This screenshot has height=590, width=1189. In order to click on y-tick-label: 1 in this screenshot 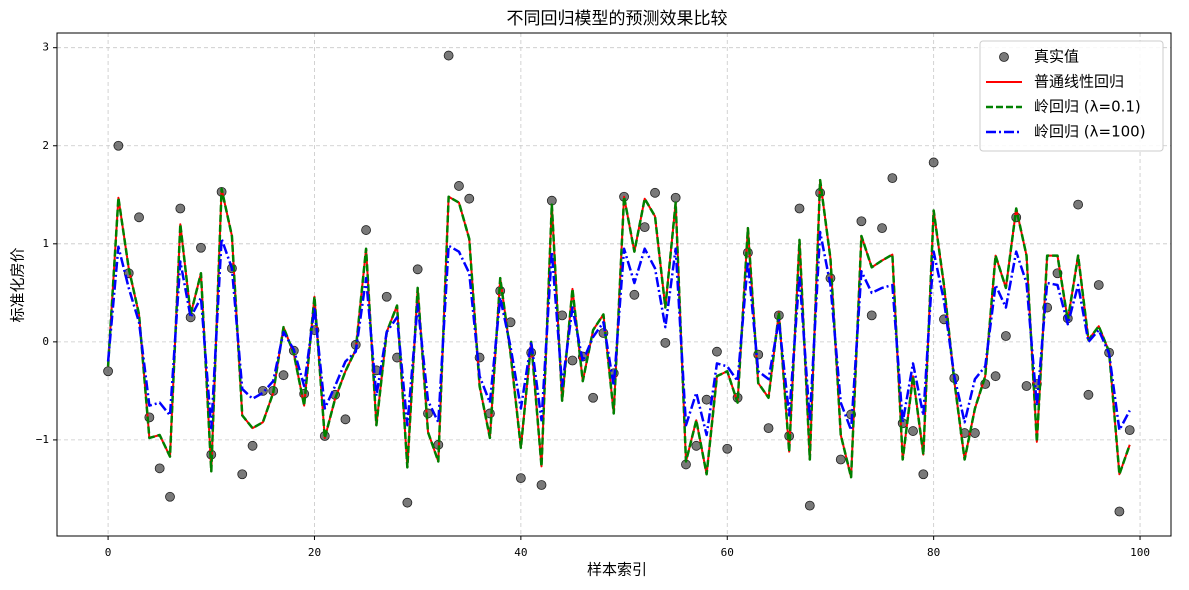, I will do `click(45, 243)`.